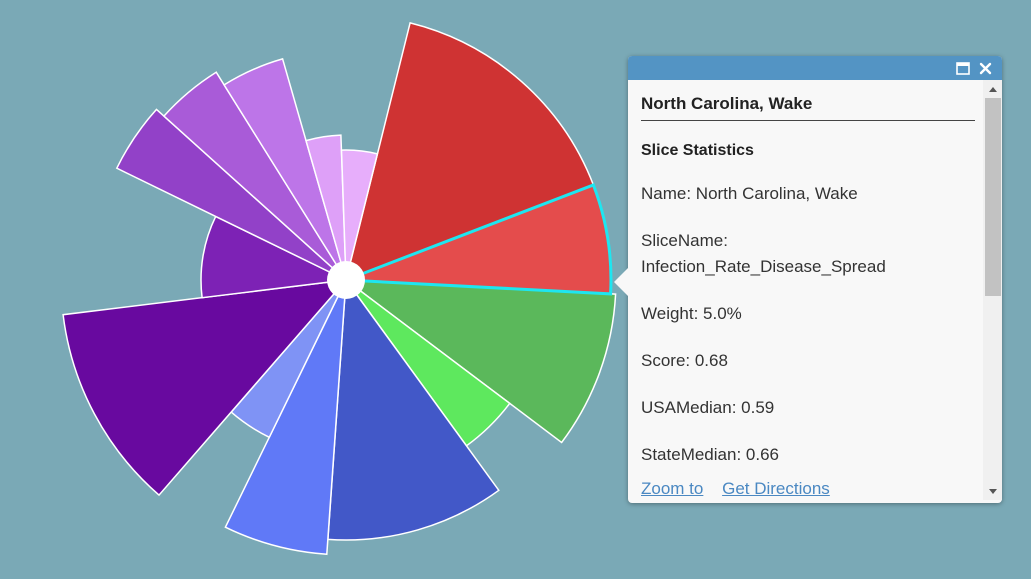 This screenshot has height=579, width=1031. I want to click on popup-actions: Zoom to Get Directions, so click(742, 489).